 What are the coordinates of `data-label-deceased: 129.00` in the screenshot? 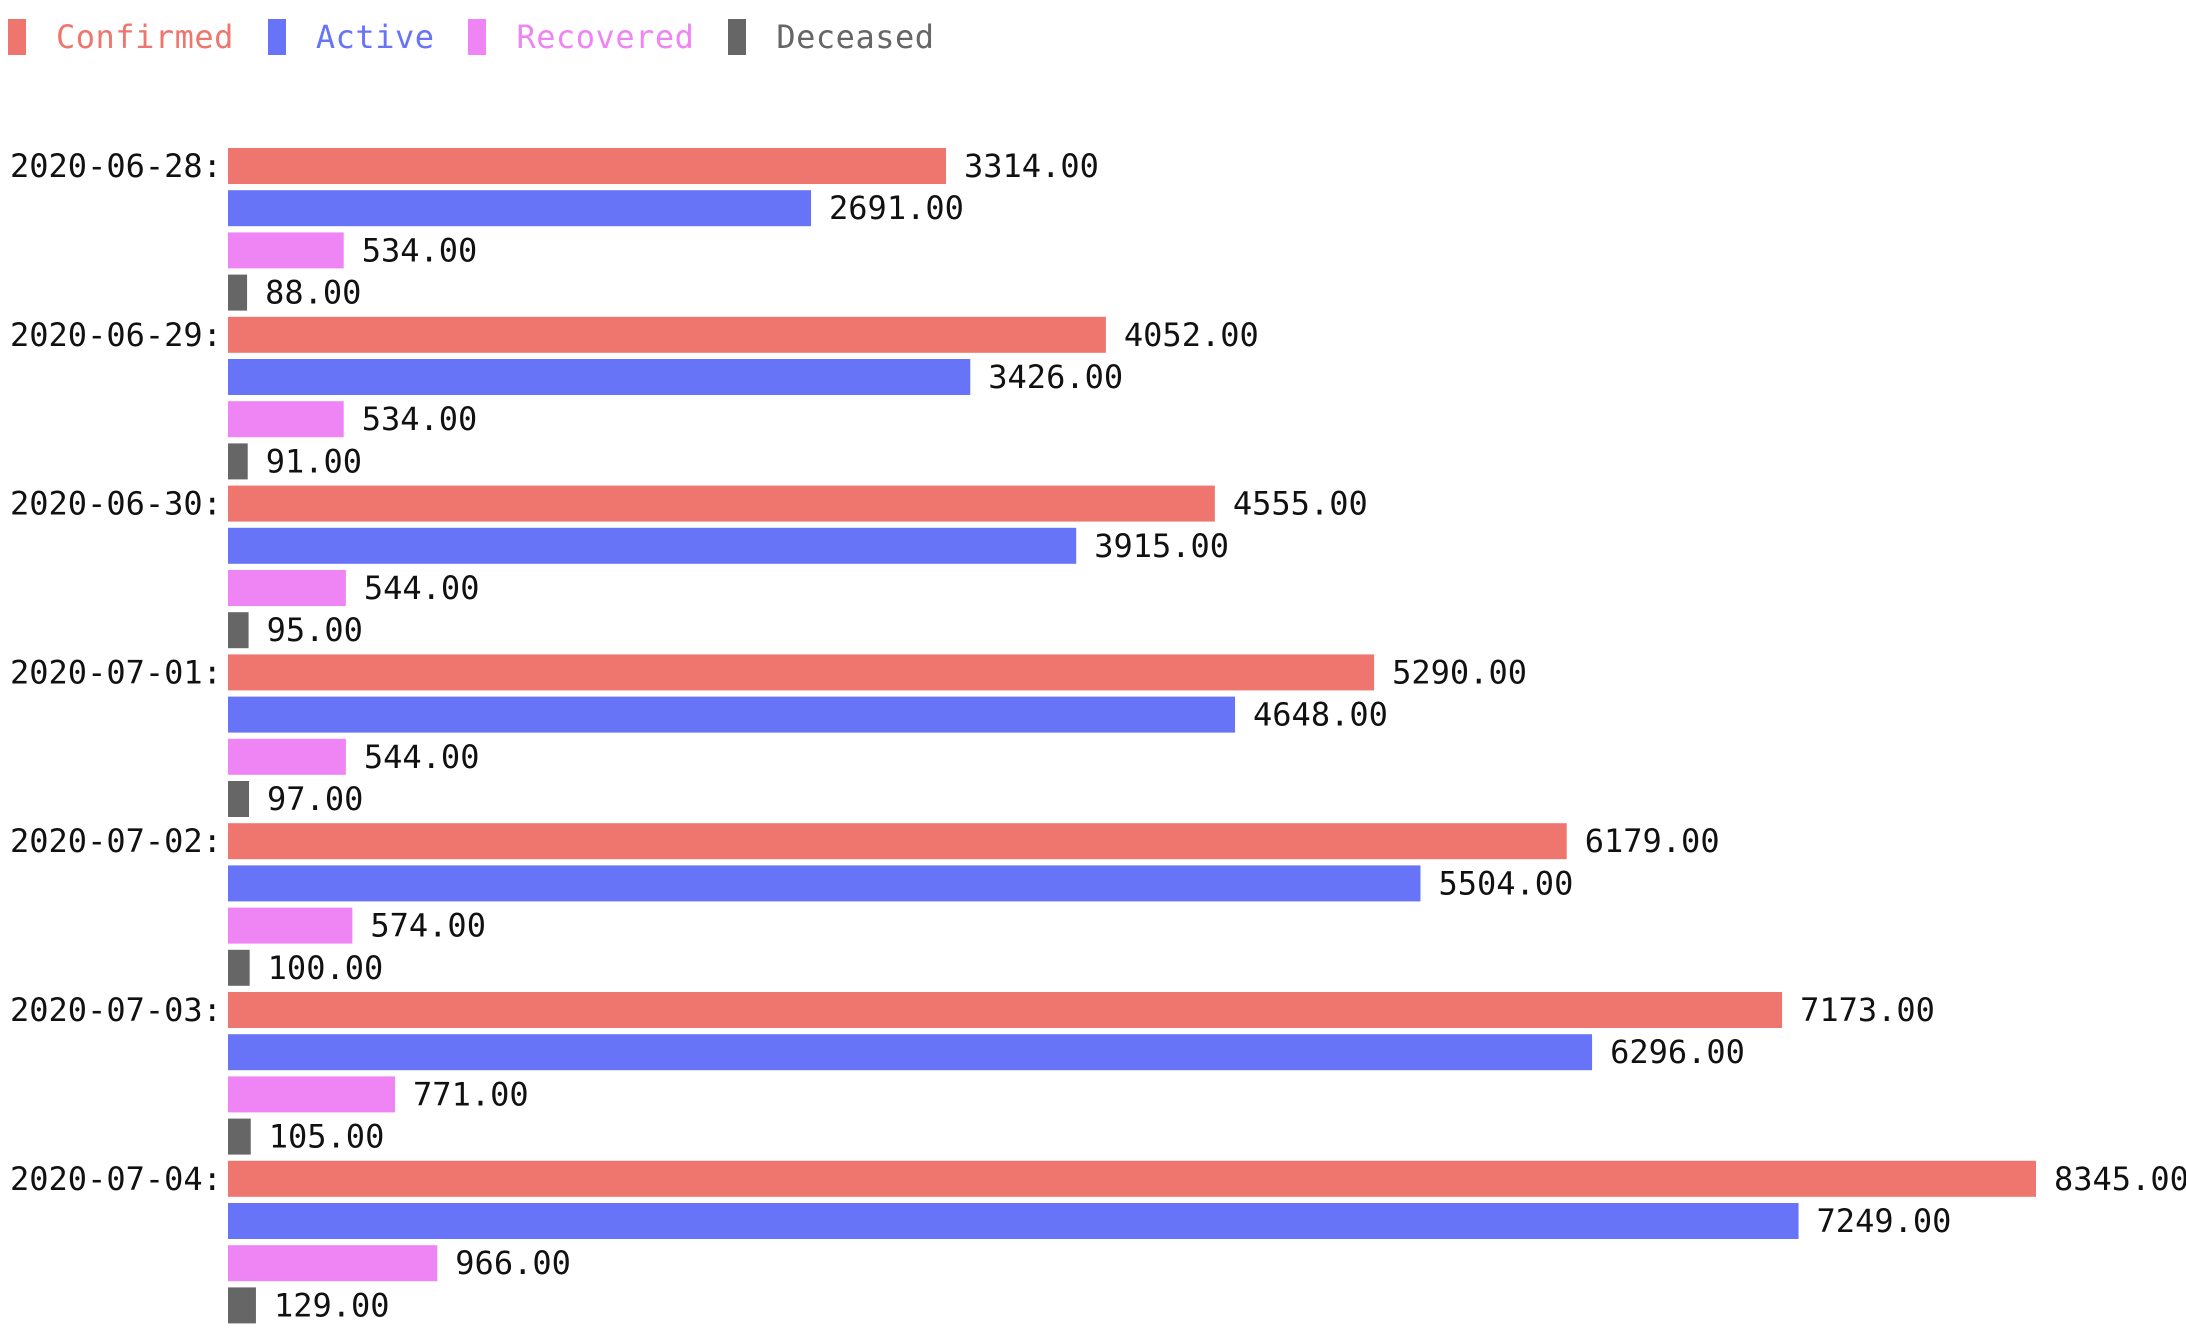 It's located at (332, 1305).